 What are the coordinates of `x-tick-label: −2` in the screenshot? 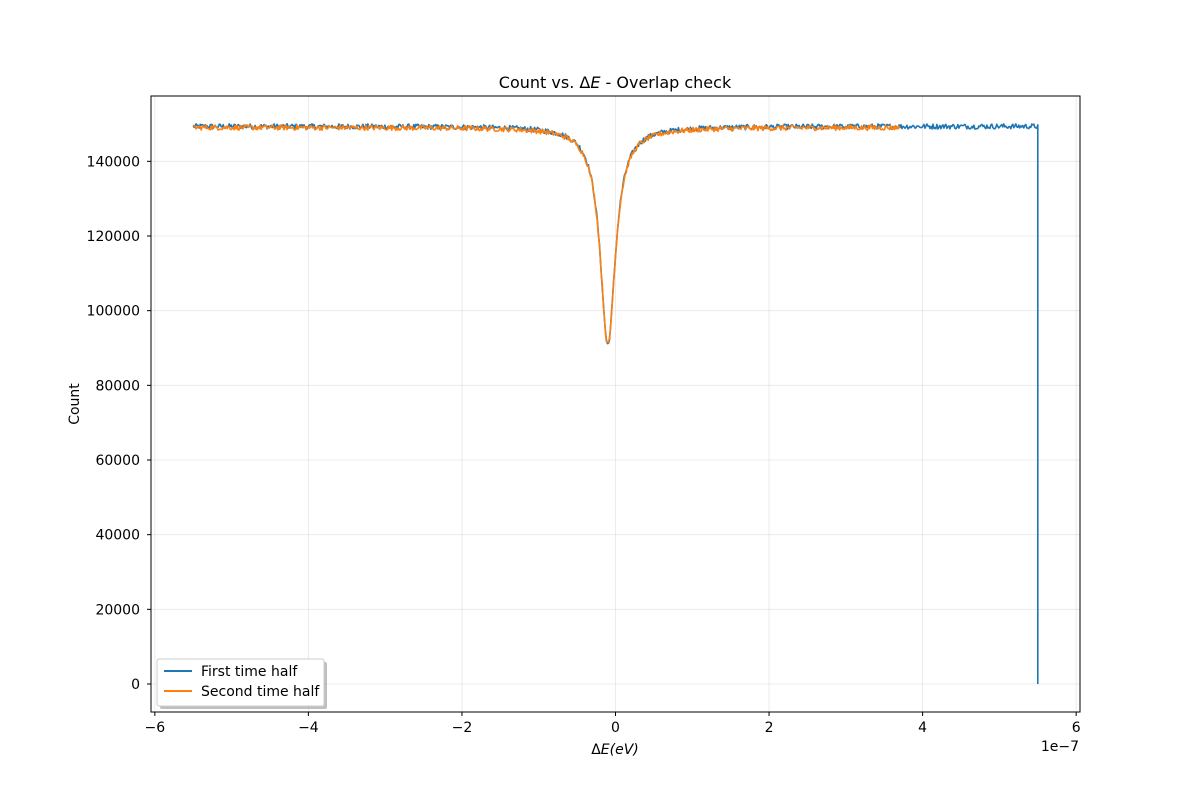 It's located at (462, 728).